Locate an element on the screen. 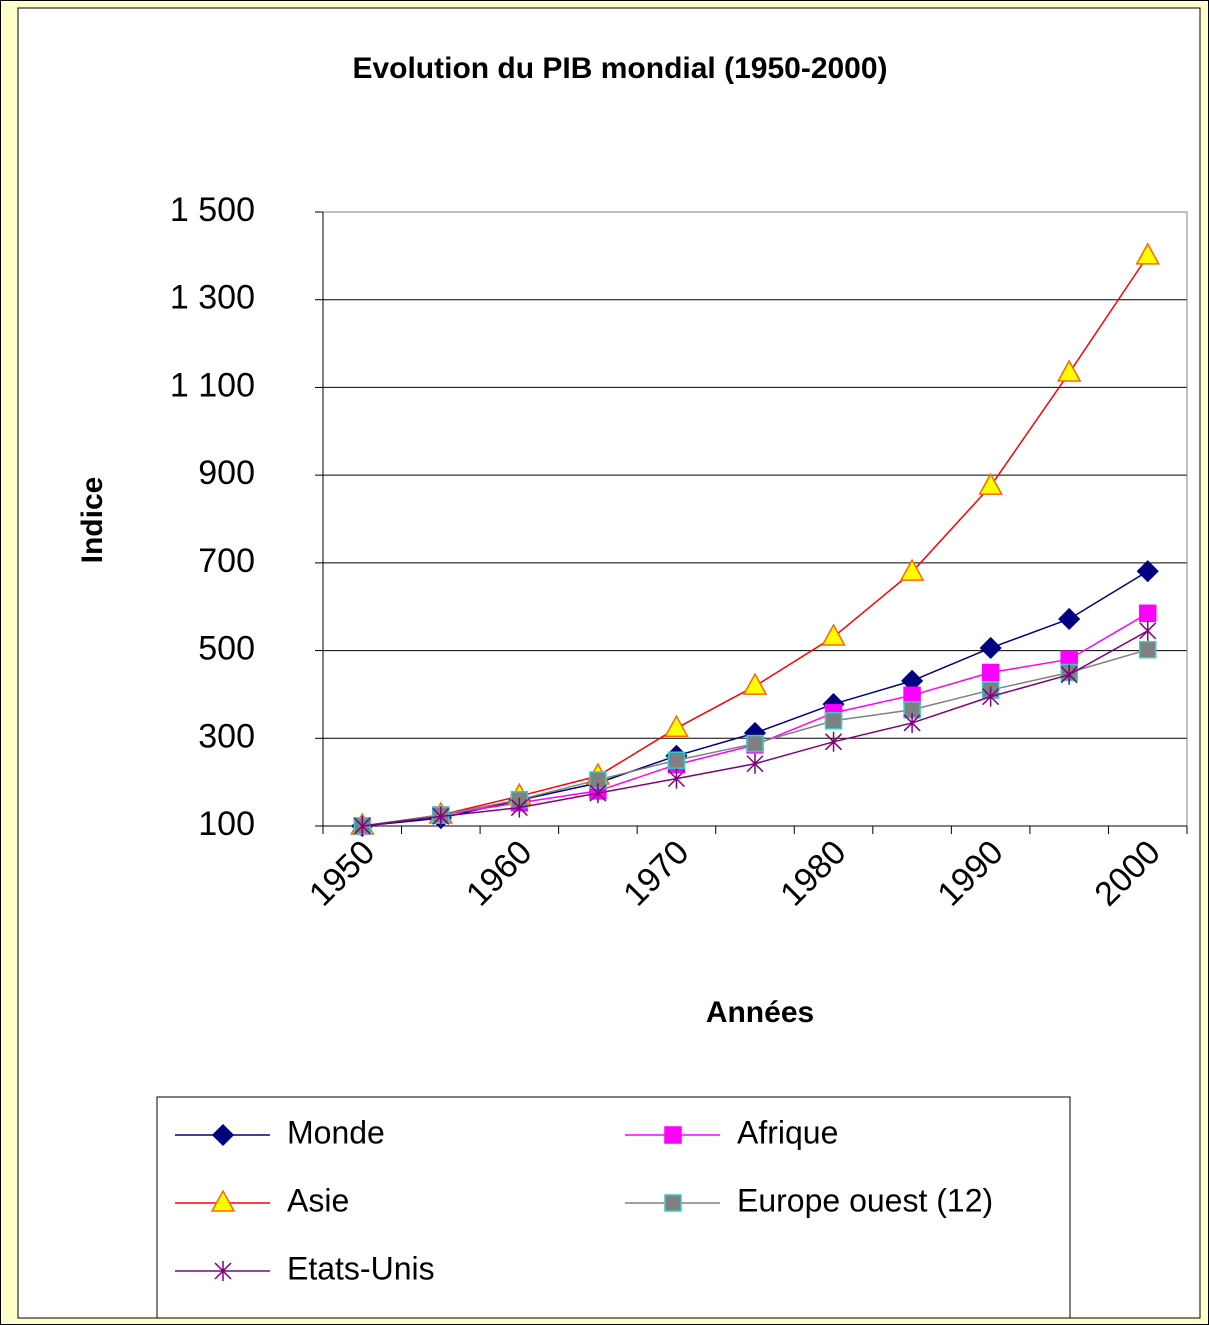 The height and width of the screenshot is (1325, 1209). y-tick-label: 100 is located at coordinates (226, 824).